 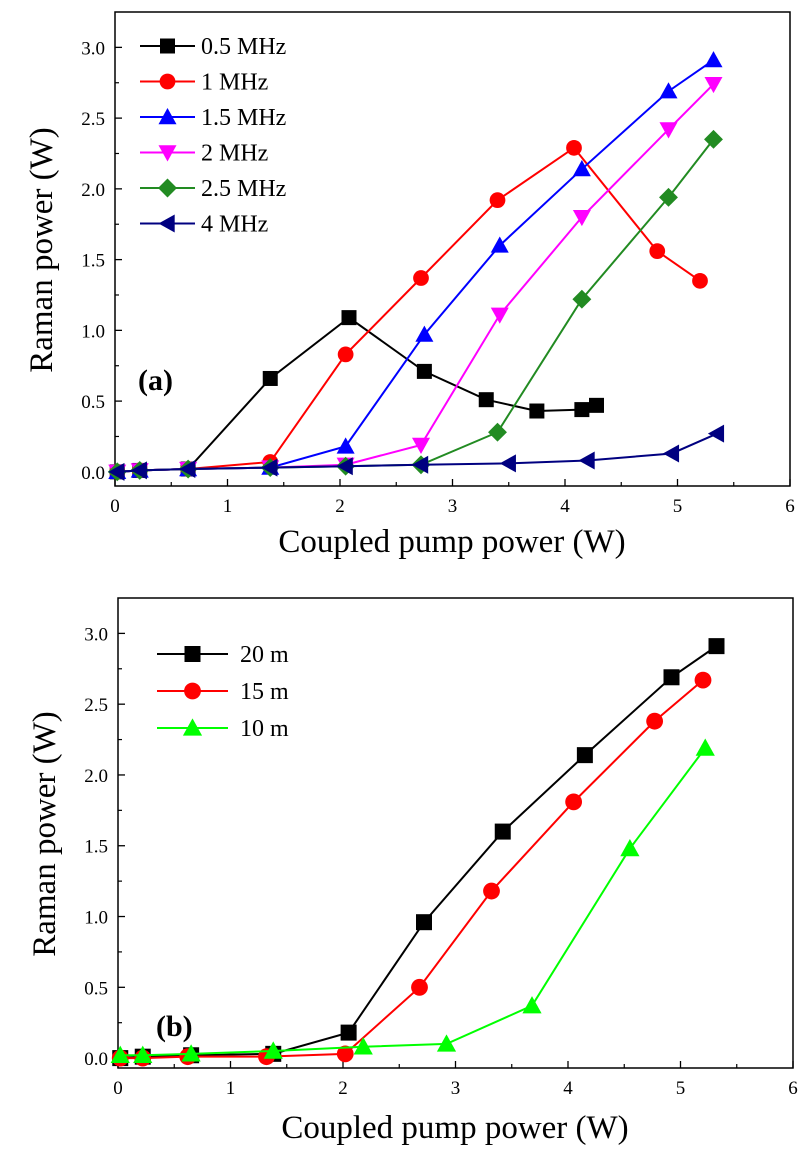 I want to click on legend-marker-0-5-mhz, so click(x=167, y=46).